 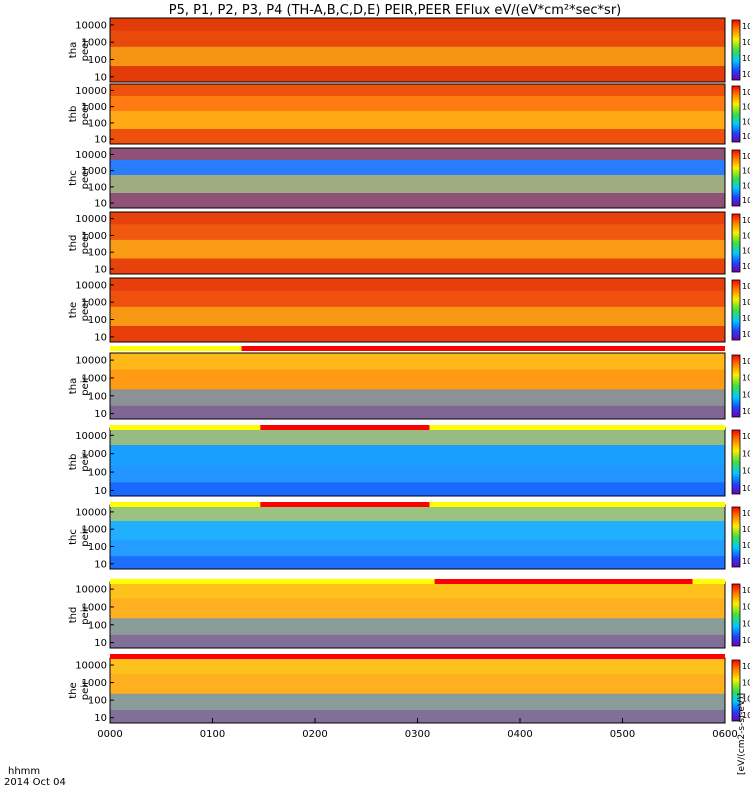 I want to click on panel-label-probe: thc, so click(x=73, y=537).